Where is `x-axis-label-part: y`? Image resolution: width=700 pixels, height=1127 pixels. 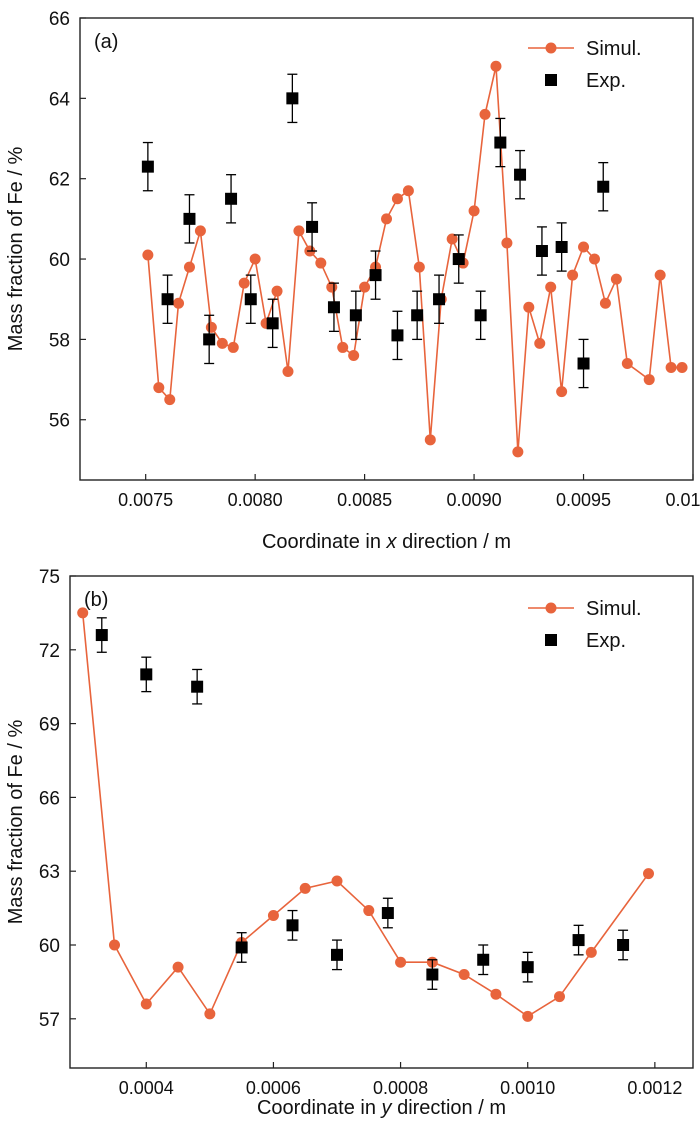 x-axis-label-part: y is located at coordinates (386, 1108).